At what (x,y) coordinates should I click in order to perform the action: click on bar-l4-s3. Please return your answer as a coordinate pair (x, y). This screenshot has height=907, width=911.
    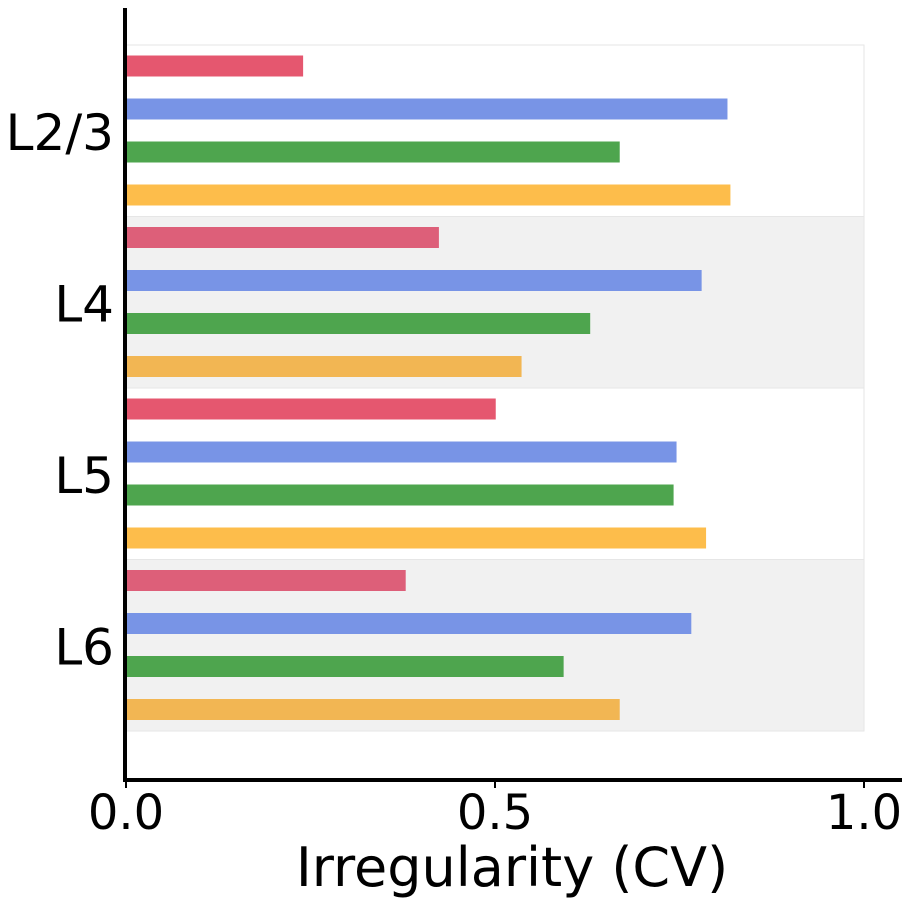
    Looking at the image, I should click on (358, 323).